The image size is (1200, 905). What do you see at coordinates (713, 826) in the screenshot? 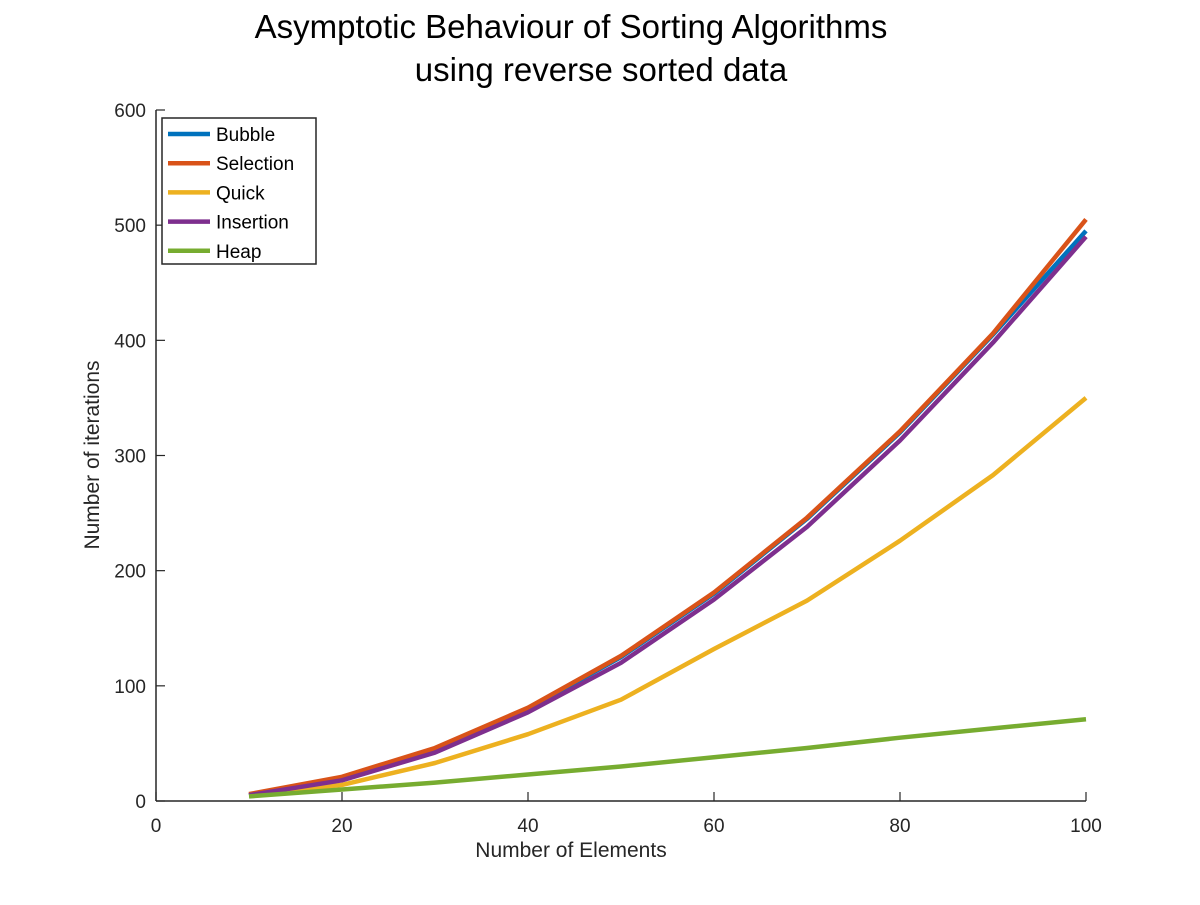
I see `x-tick-label: 60` at bounding box center [713, 826].